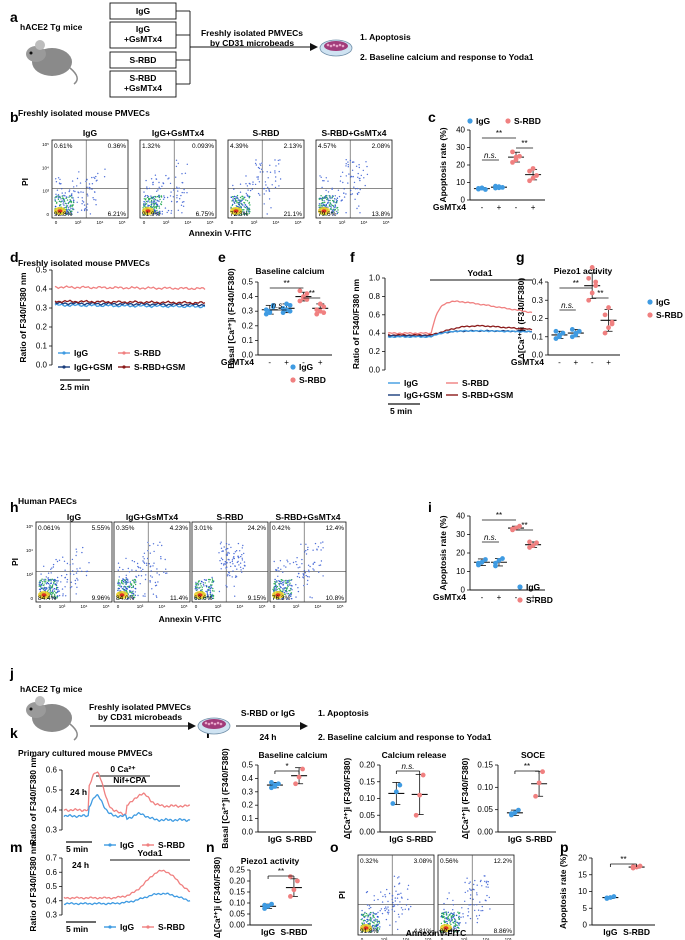  What do you see at coordinates (312, 293) in the screenshot?
I see `sig-label: **` at bounding box center [312, 293].